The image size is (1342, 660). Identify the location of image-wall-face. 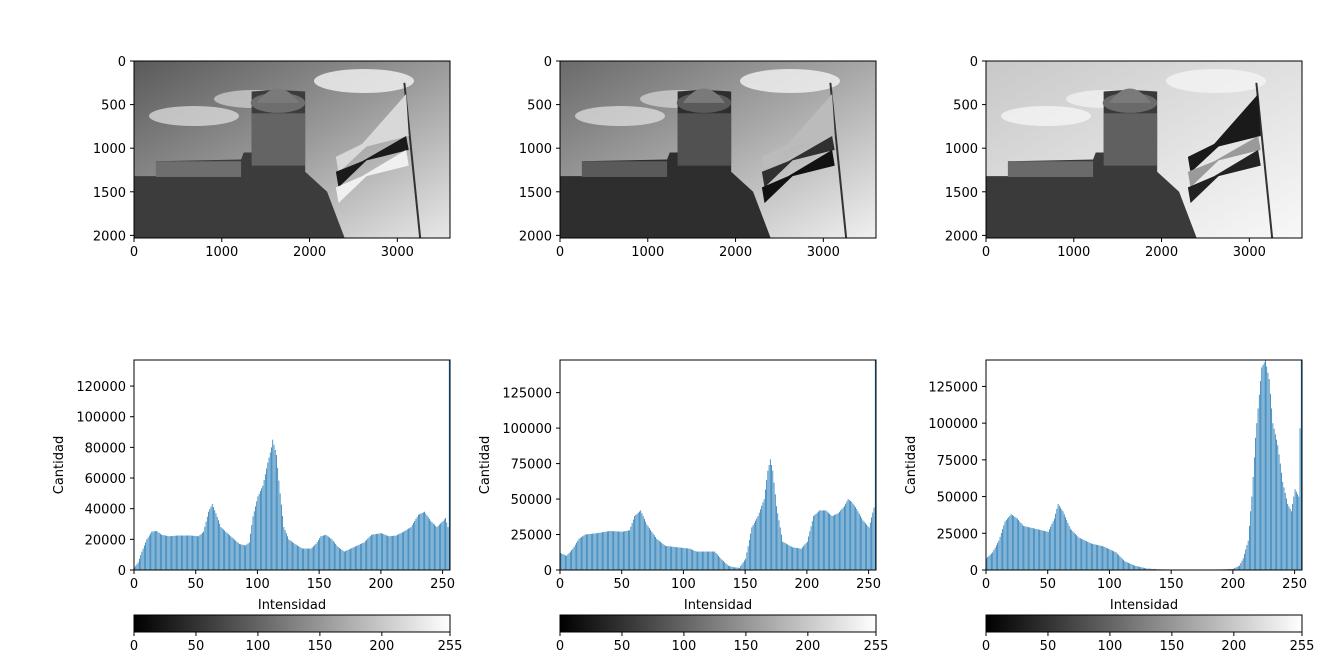
(198, 169).